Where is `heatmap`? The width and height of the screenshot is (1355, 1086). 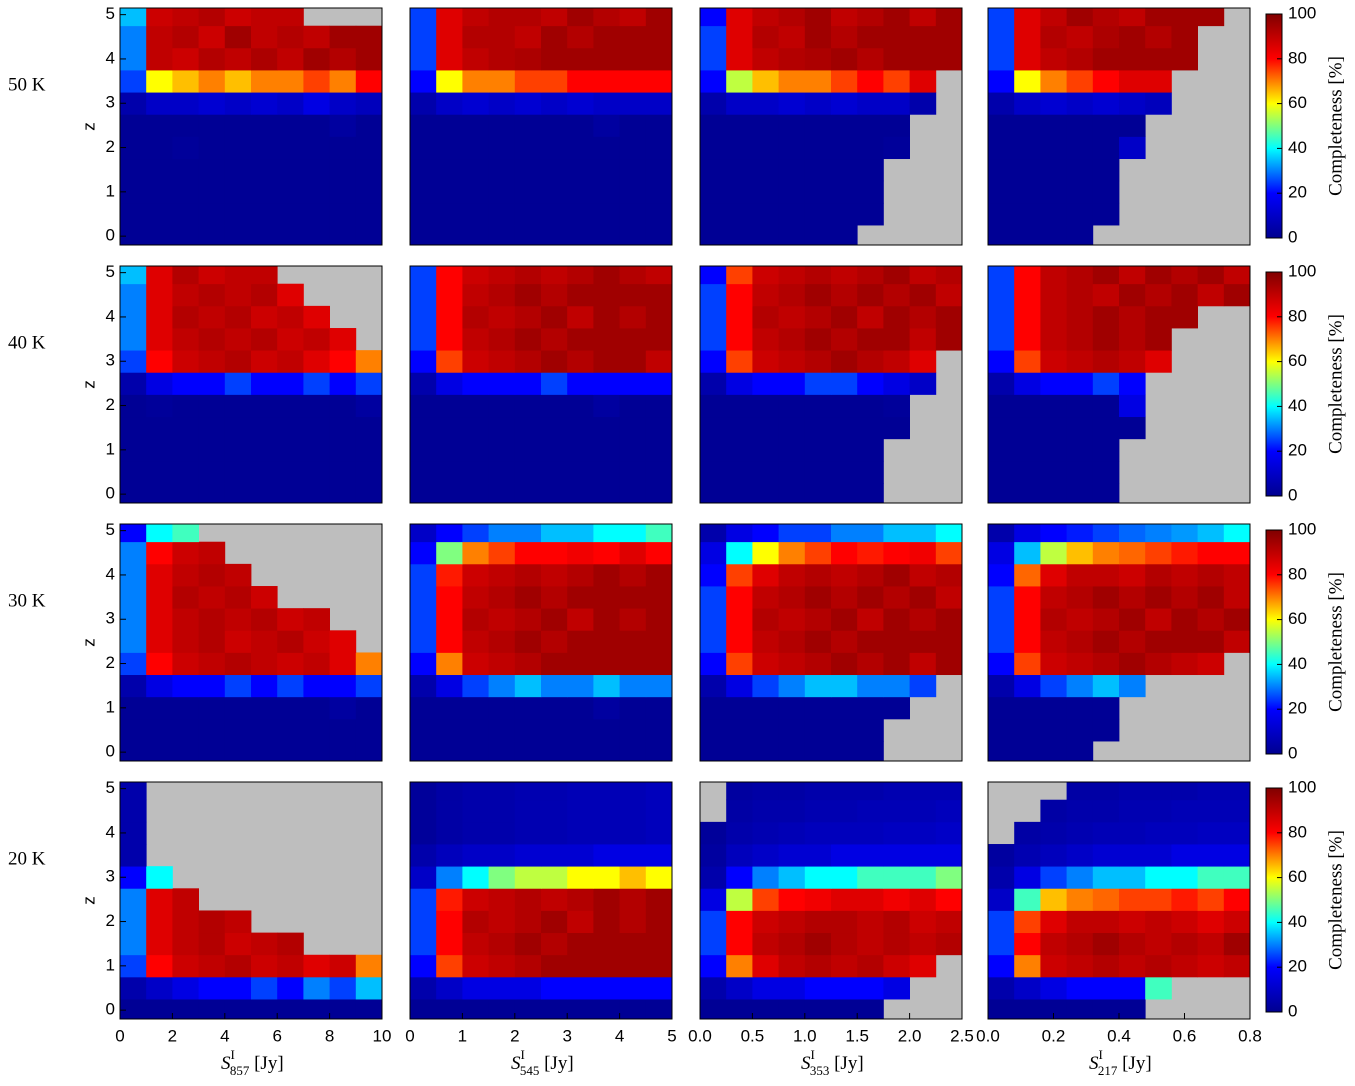 heatmap is located at coordinates (1119, 900).